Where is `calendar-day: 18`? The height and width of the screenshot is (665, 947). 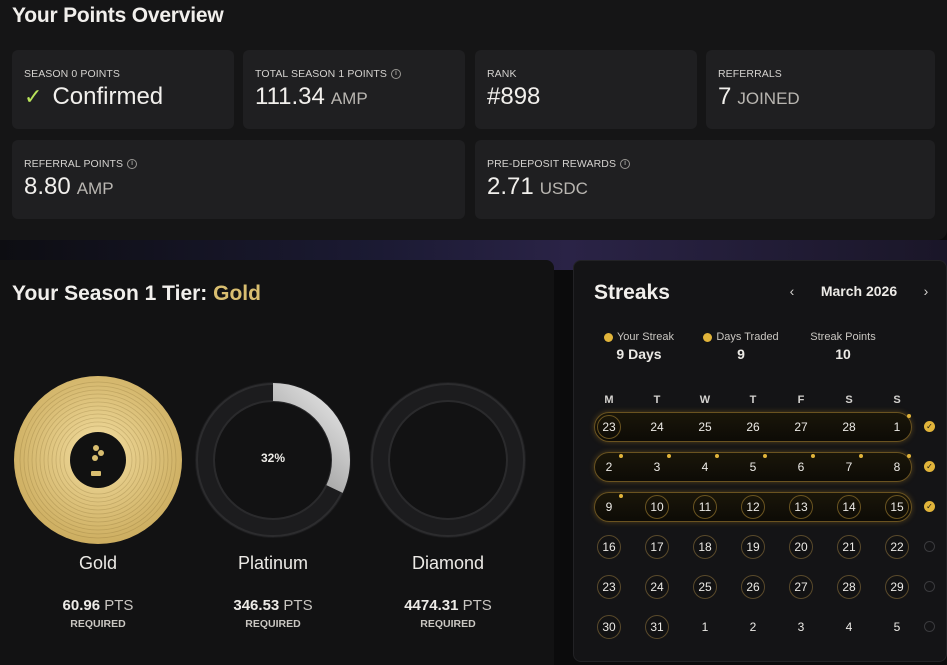
calendar-day: 18 is located at coordinates (705, 547).